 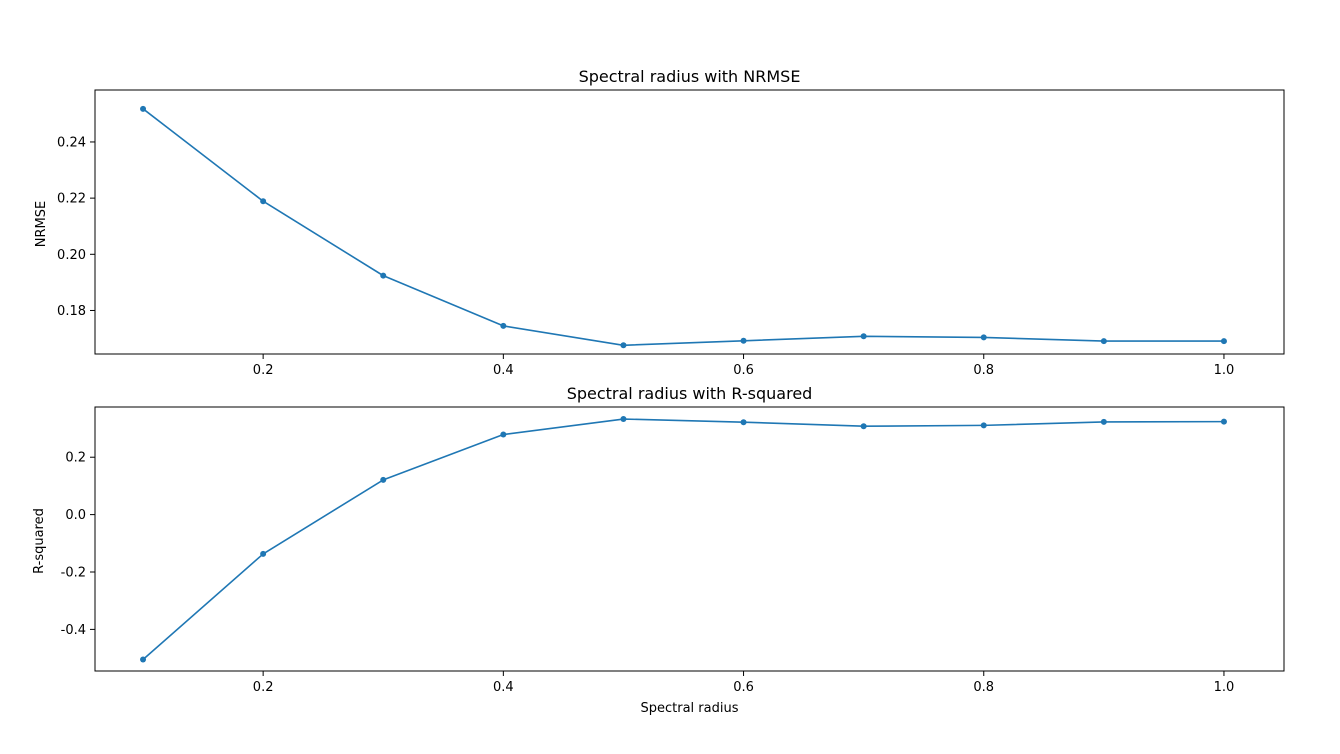 What do you see at coordinates (73, 573) in the screenshot?
I see `y-tick-label: -0.2` at bounding box center [73, 573].